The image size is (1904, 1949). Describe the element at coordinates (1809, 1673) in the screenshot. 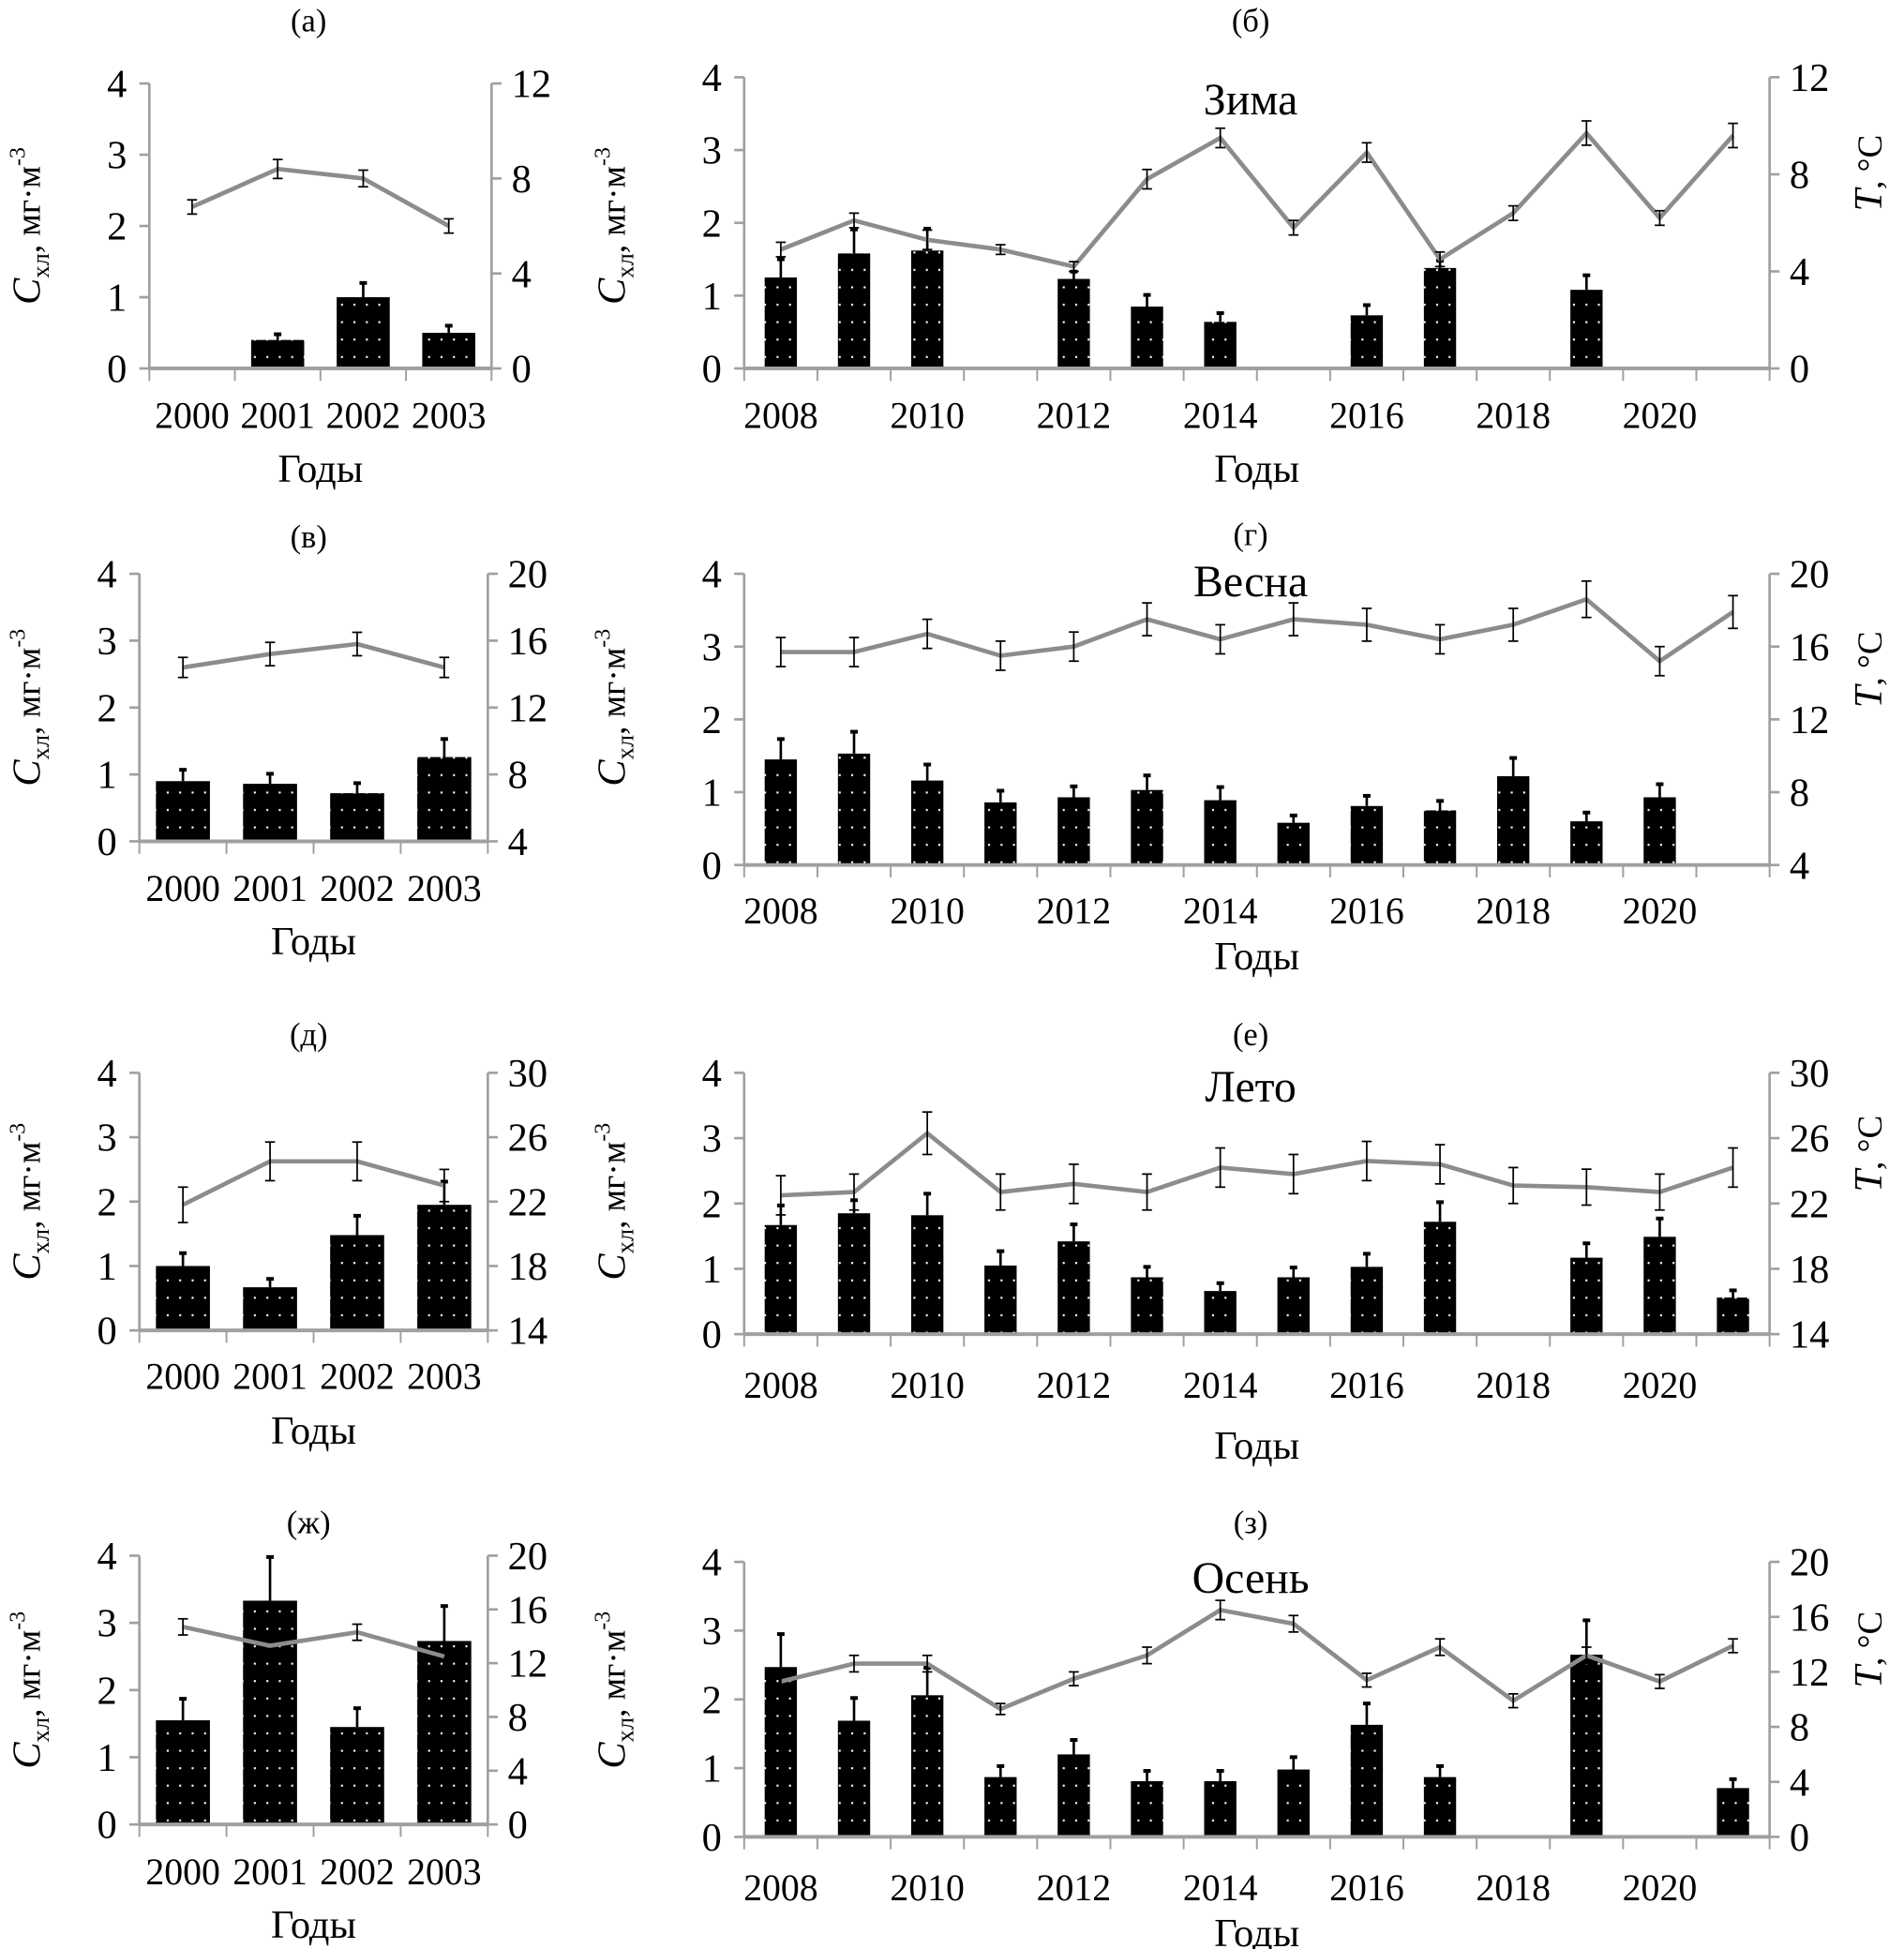

I see `right-y-tick-label: 12` at that location.